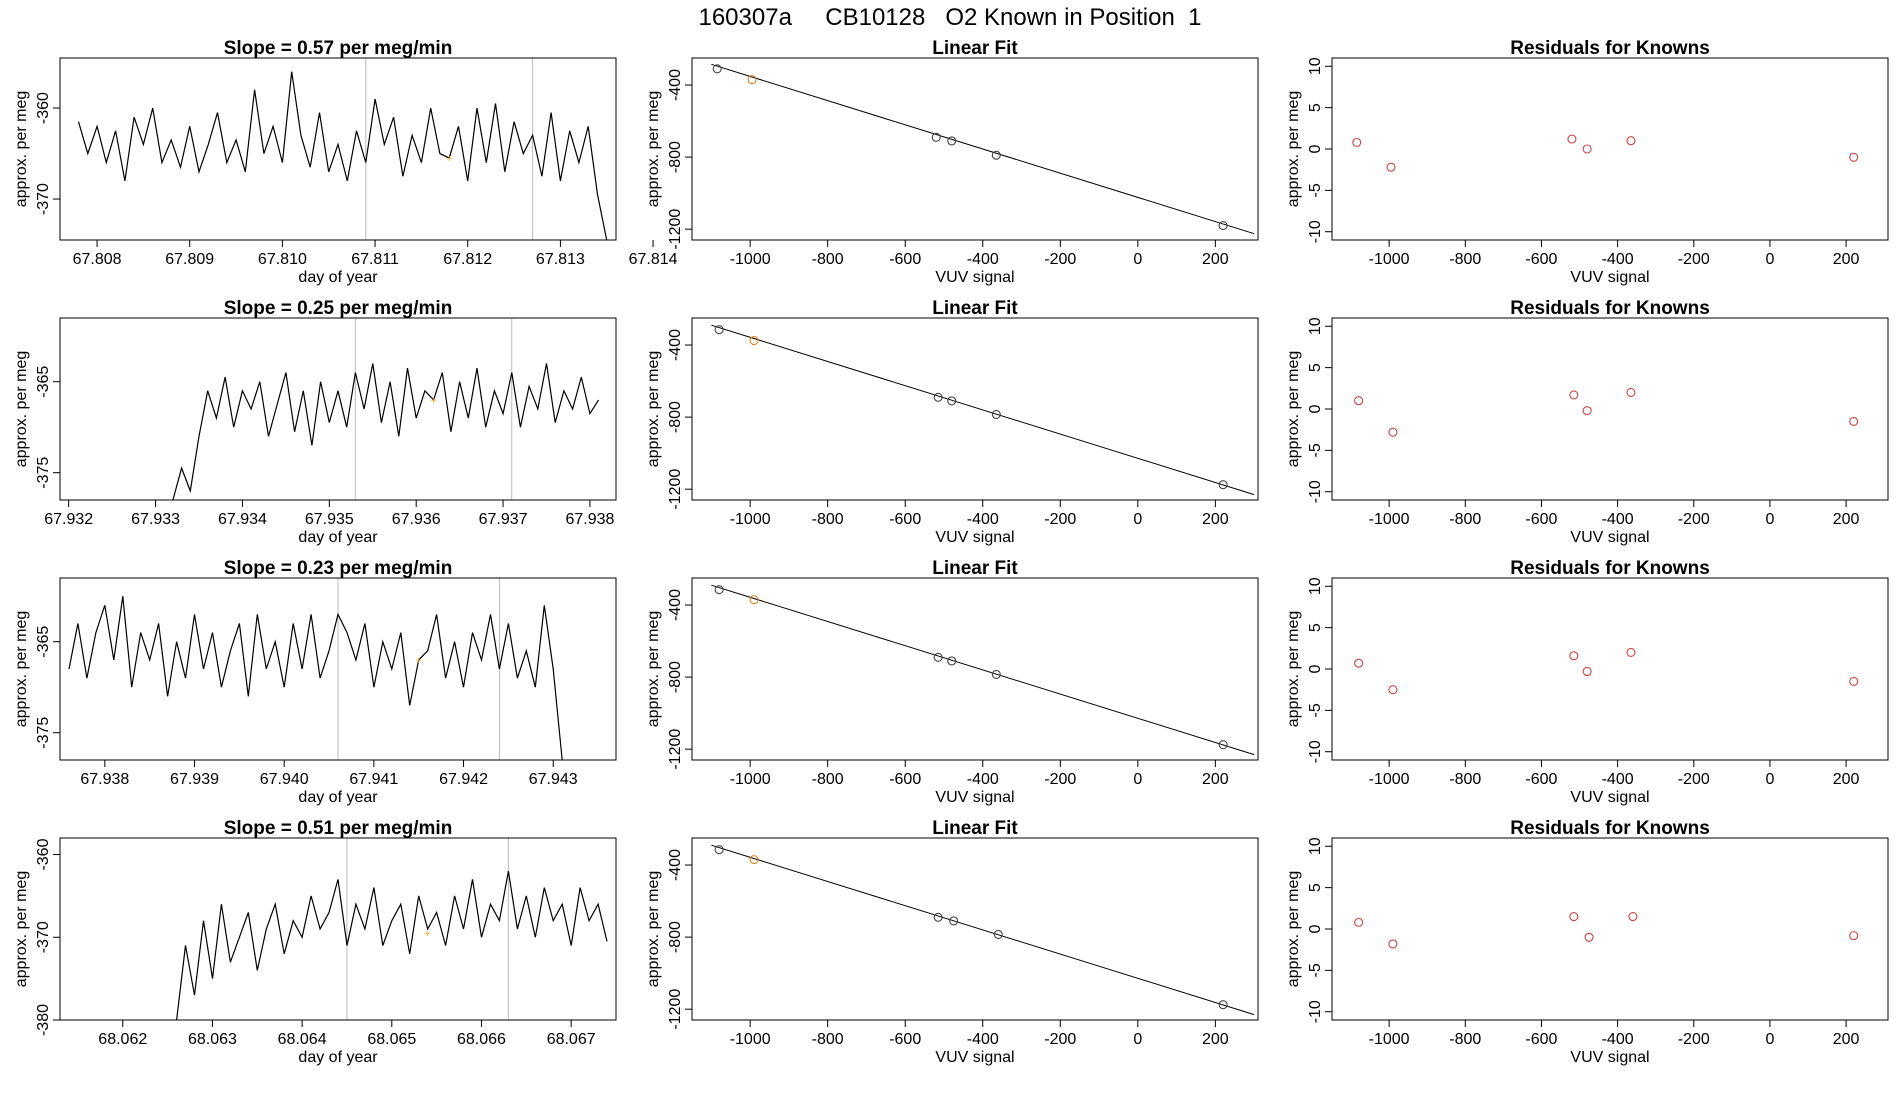  Describe the element at coordinates (1315, 450) in the screenshot. I see `y-tick-label: -5` at that location.